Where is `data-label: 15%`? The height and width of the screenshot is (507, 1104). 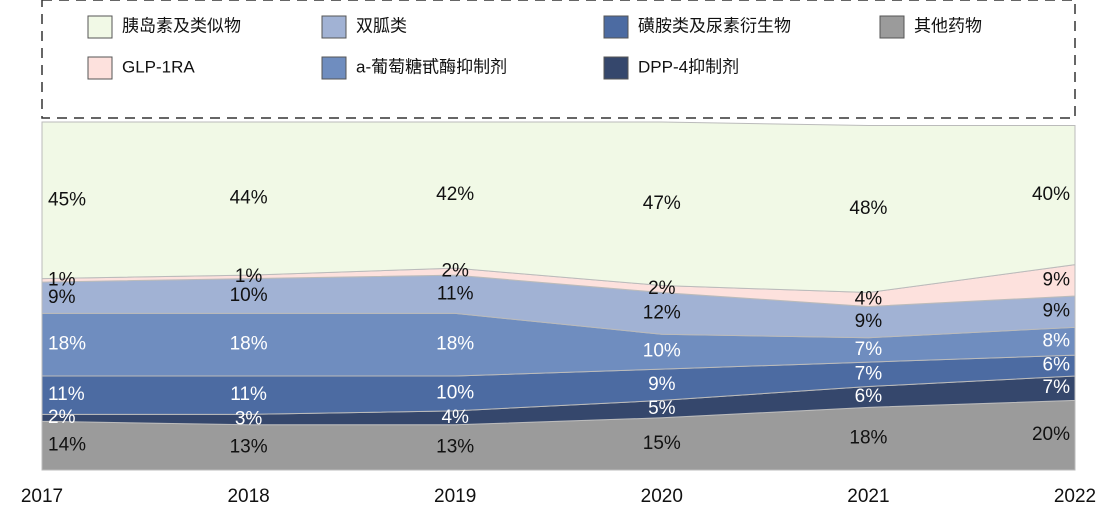 data-label: 15% is located at coordinates (662, 443).